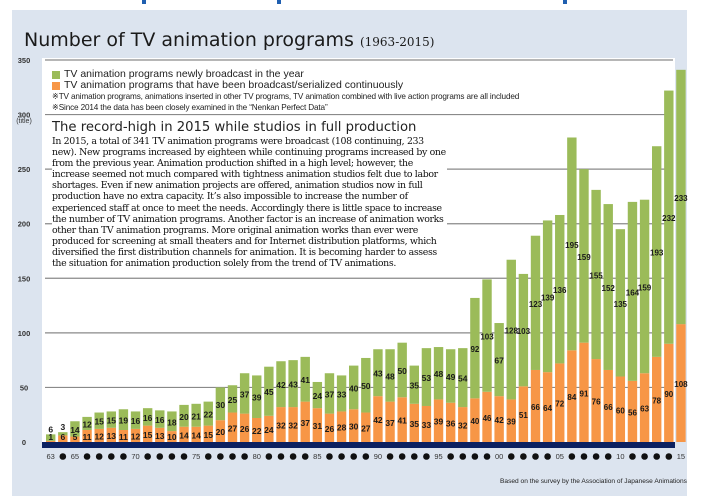  What do you see at coordinates (487, 418) in the screenshot?
I see `data-label-continuing: 46` at bounding box center [487, 418].